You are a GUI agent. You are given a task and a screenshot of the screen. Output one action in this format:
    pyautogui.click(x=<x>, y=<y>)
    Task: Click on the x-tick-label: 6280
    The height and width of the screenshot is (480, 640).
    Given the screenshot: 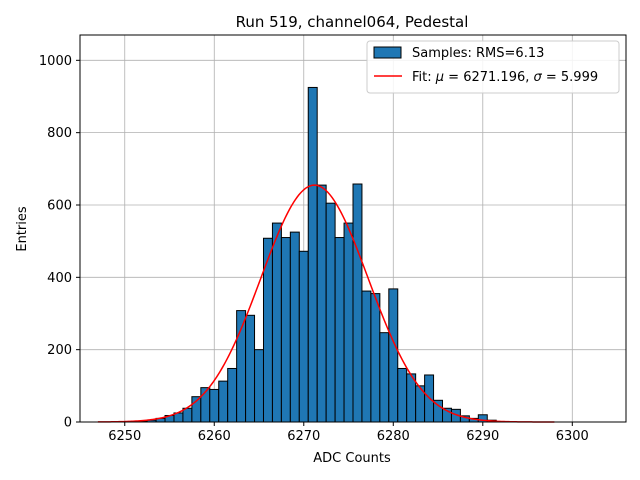 What is the action you would take?
    pyautogui.click(x=393, y=436)
    